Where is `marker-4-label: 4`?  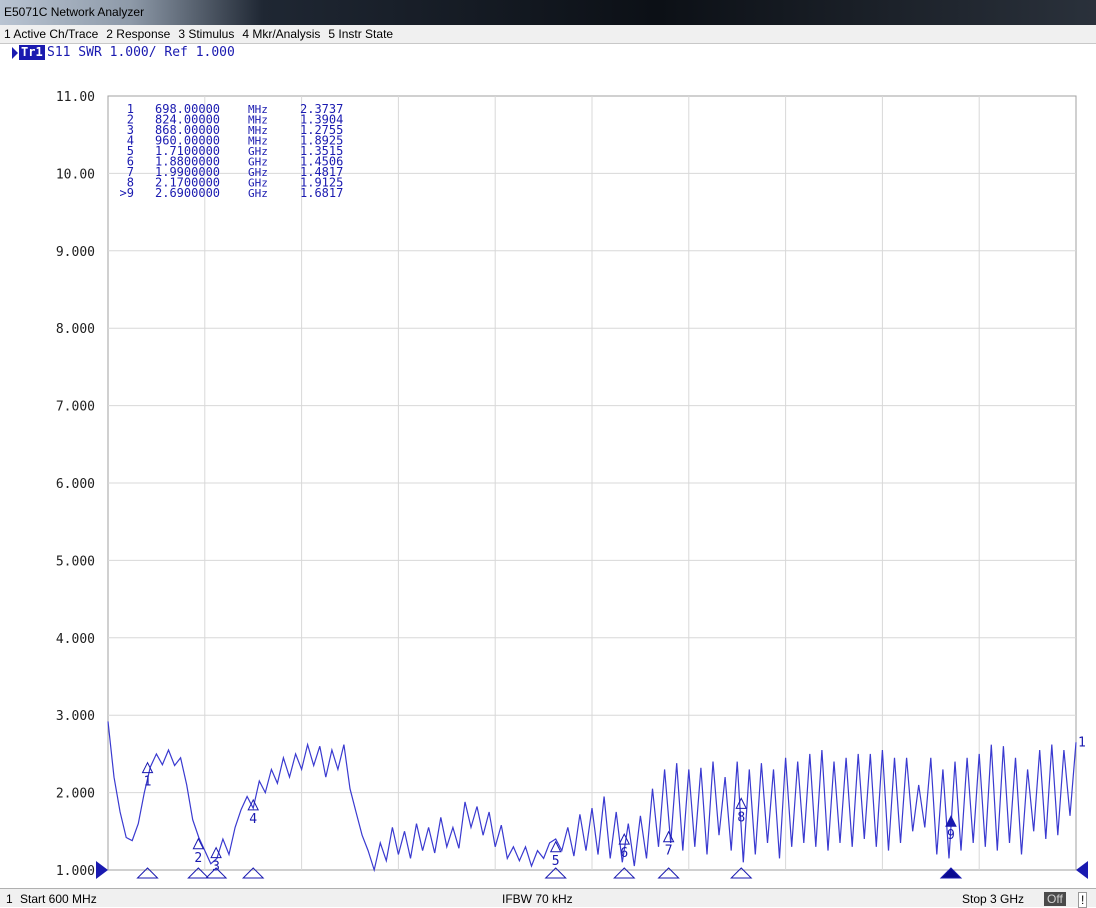 marker-4-label: 4 is located at coordinates (253, 819).